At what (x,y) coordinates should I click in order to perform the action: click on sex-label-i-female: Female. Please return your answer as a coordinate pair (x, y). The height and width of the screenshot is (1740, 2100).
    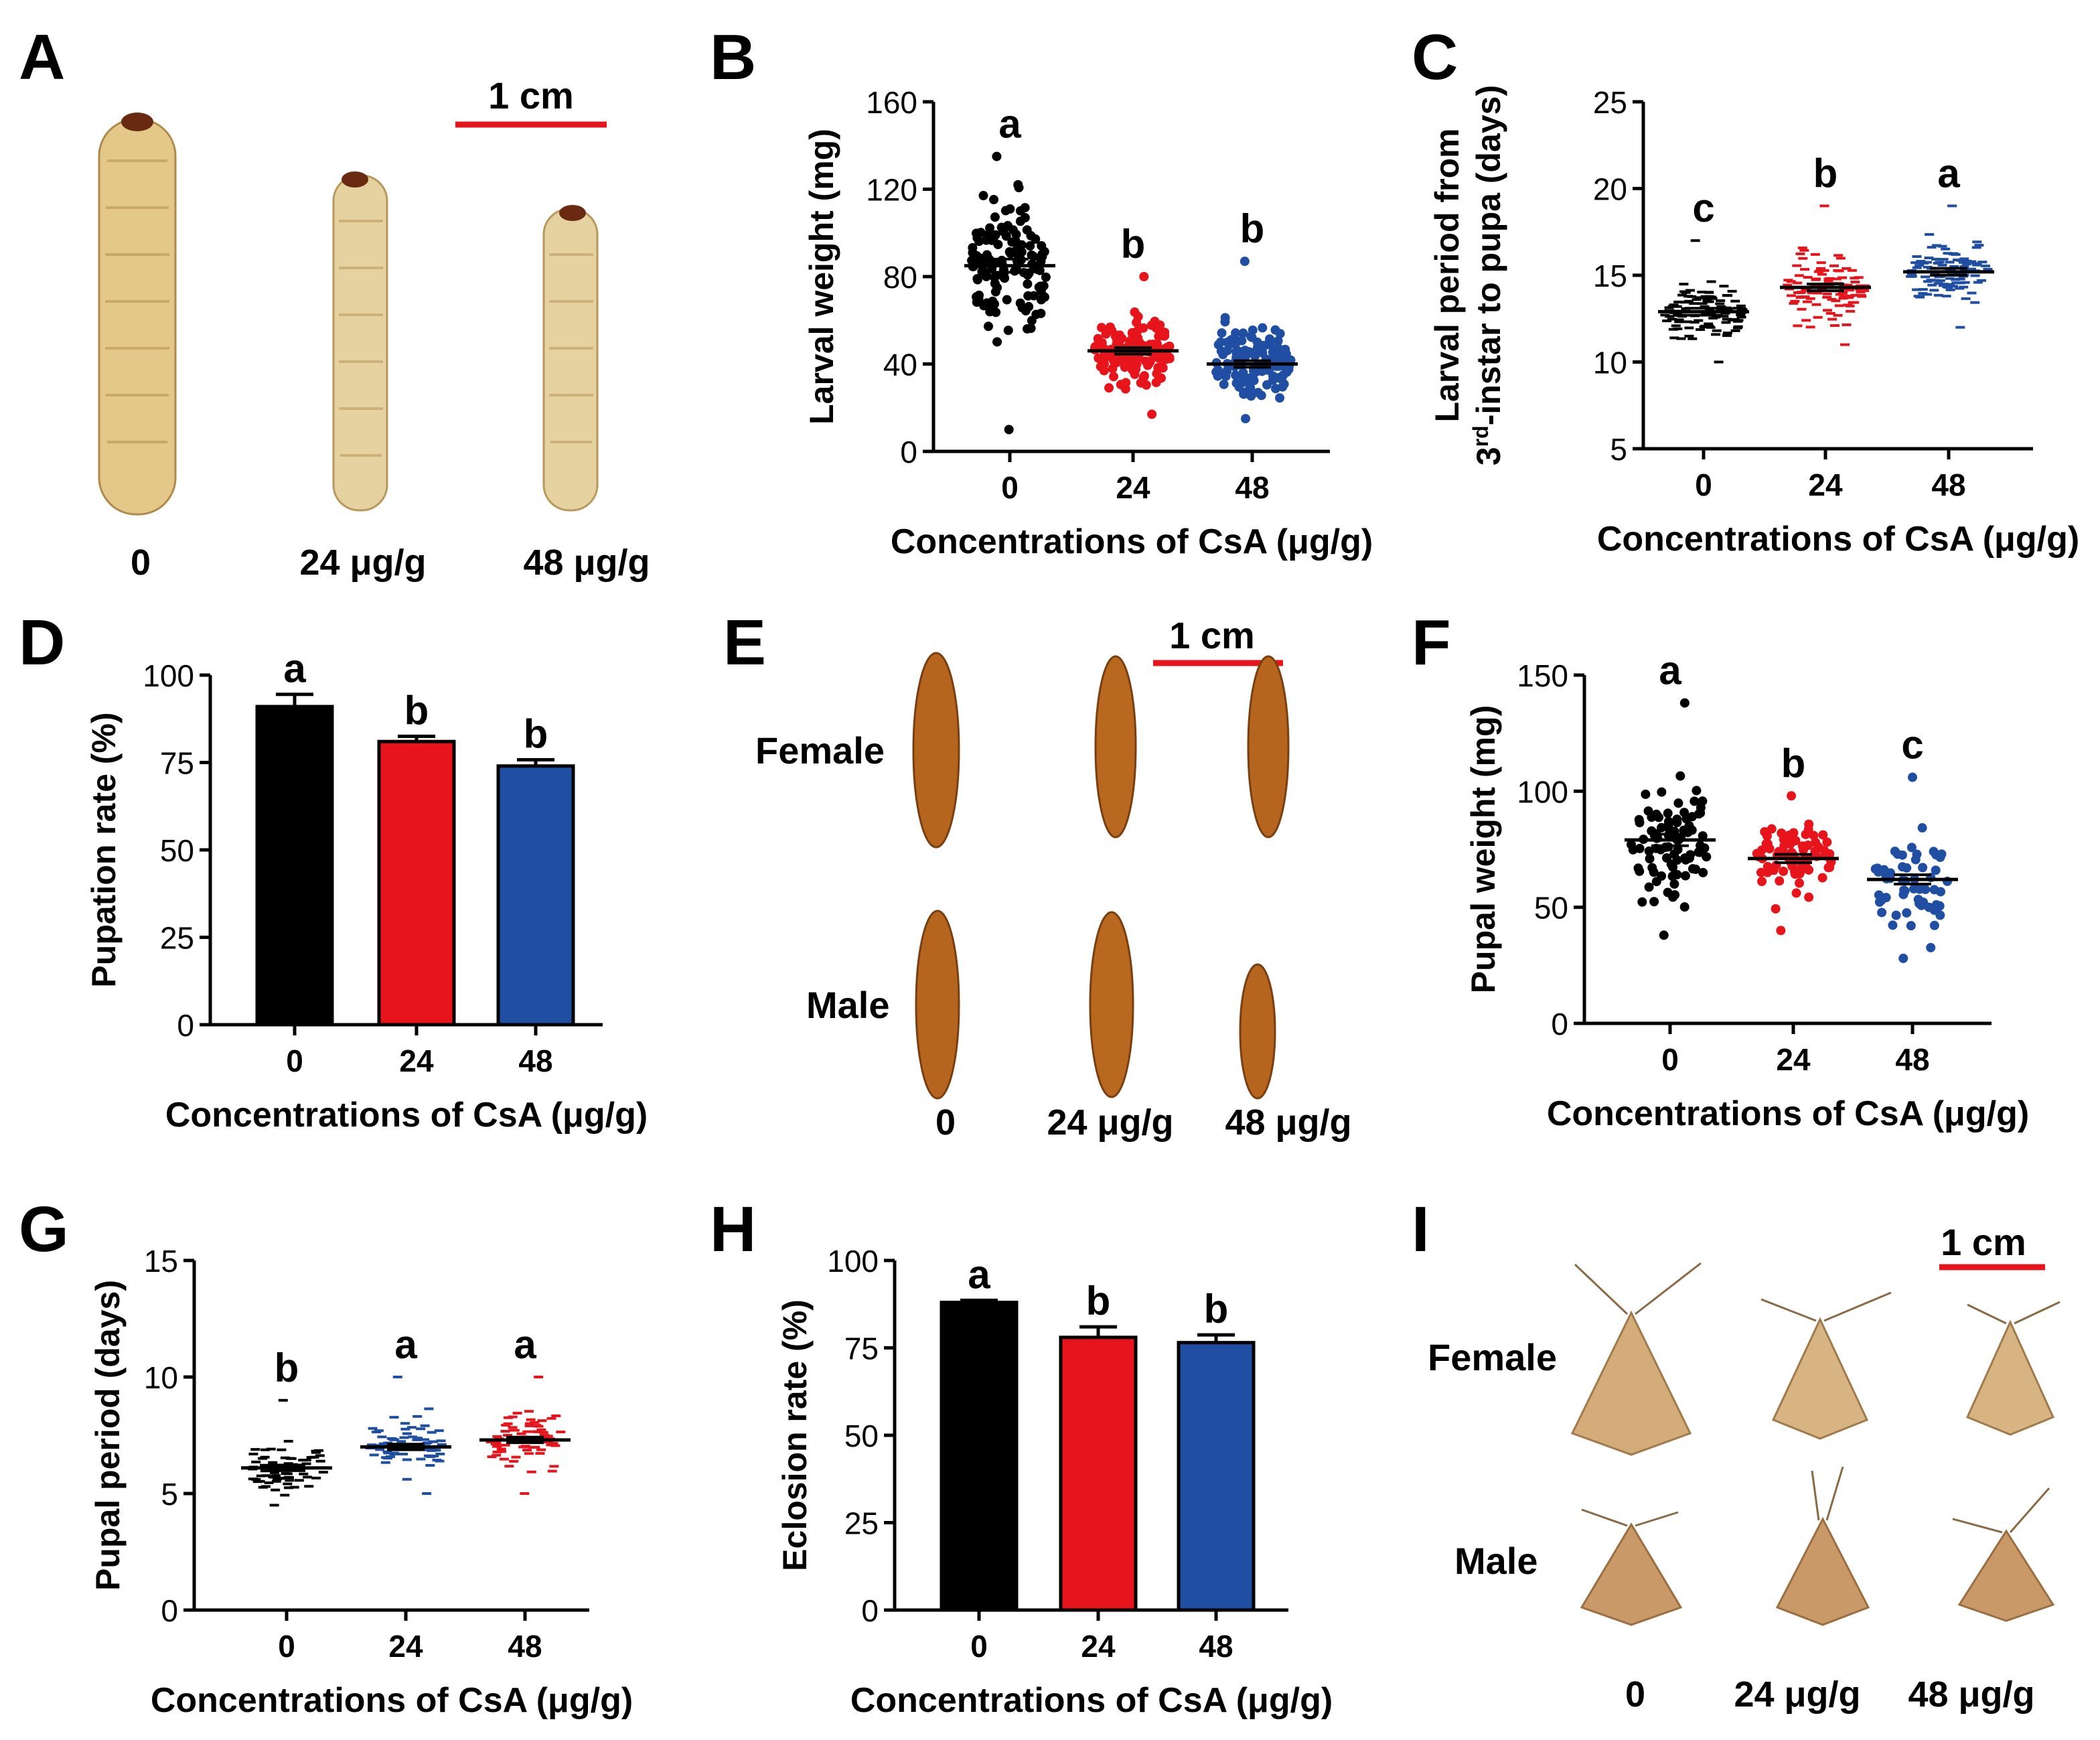
    Looking at the image, I should click on (1492, 1357).